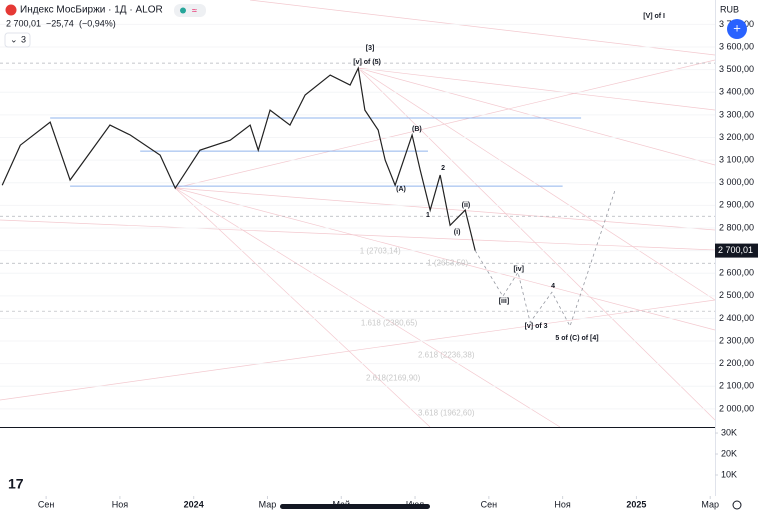 The width and height of the screenshot is (758, 514). I want to click on last-price-tag, so click(736, 250).